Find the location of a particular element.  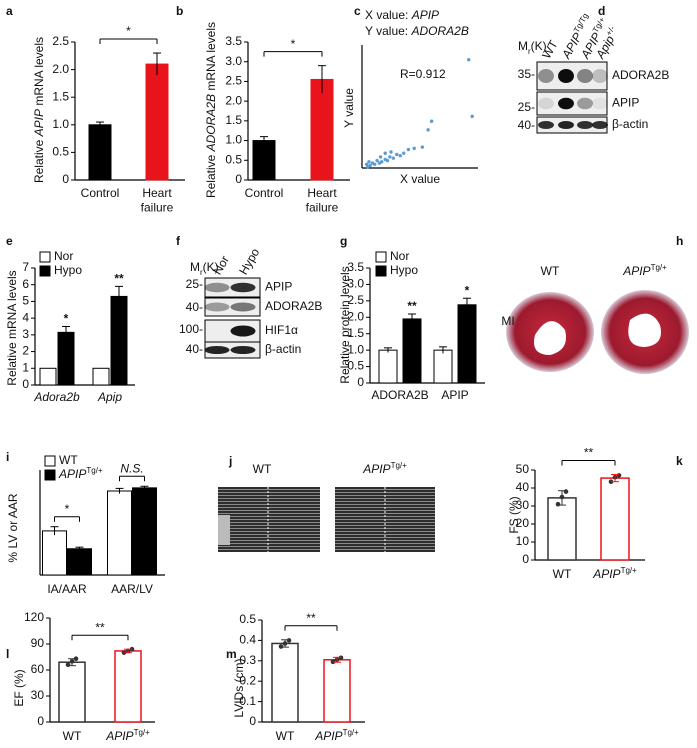

panel-label: d is located at coordinates (601, 11).